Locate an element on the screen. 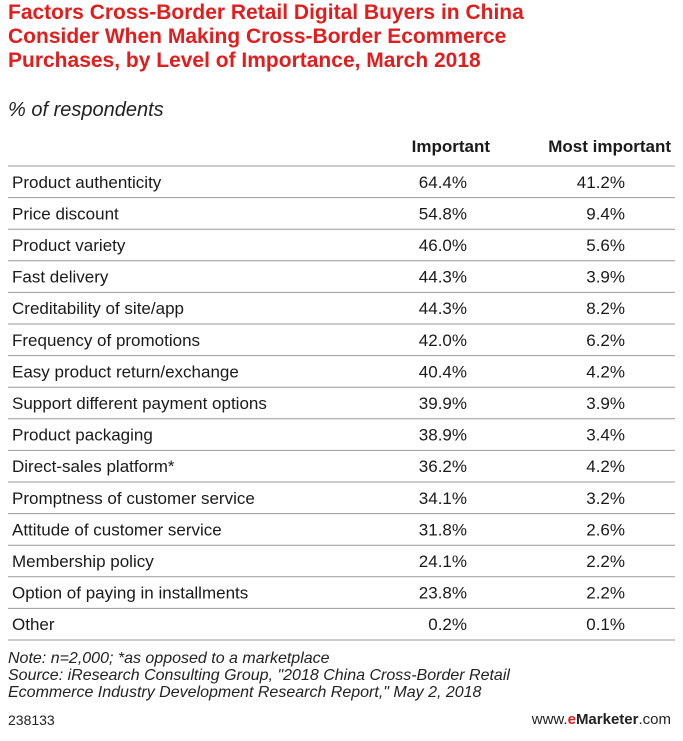 Image resolution: width=683 pixels, height=741 pixels. value-important: 39.9% is located at coordinates (443, 403).